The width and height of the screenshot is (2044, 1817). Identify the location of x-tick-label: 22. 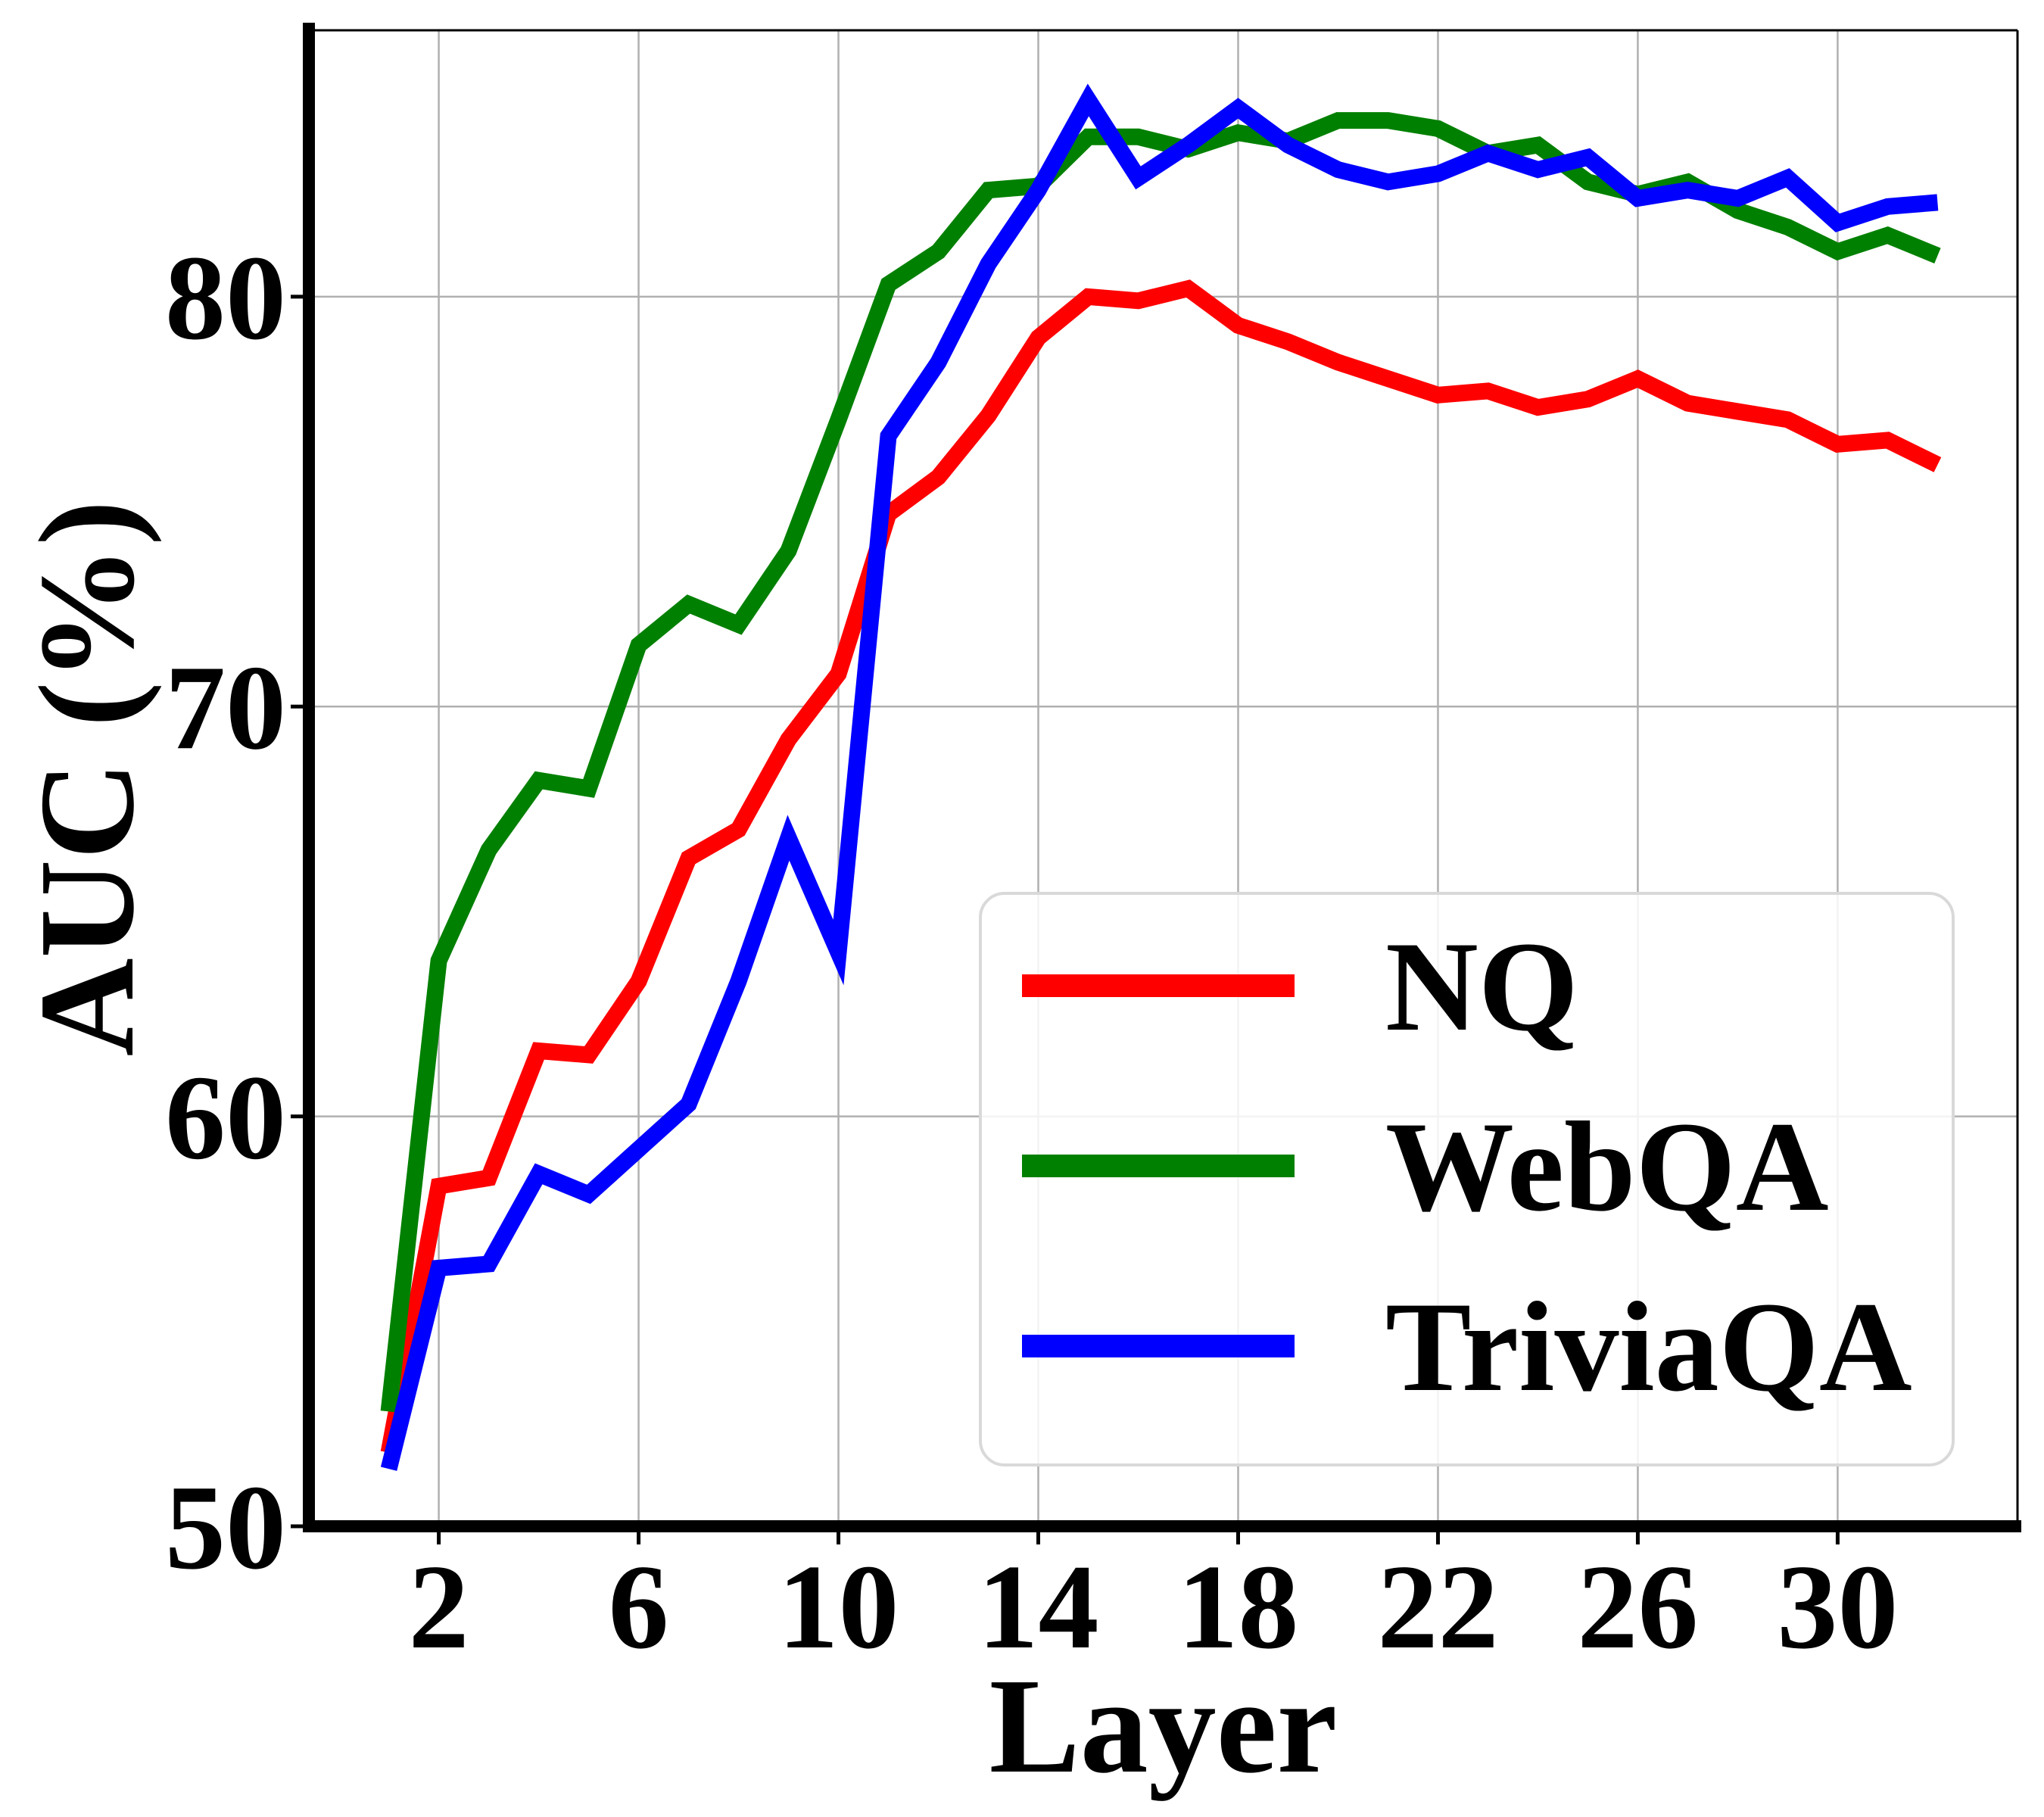
(1437, 1606).